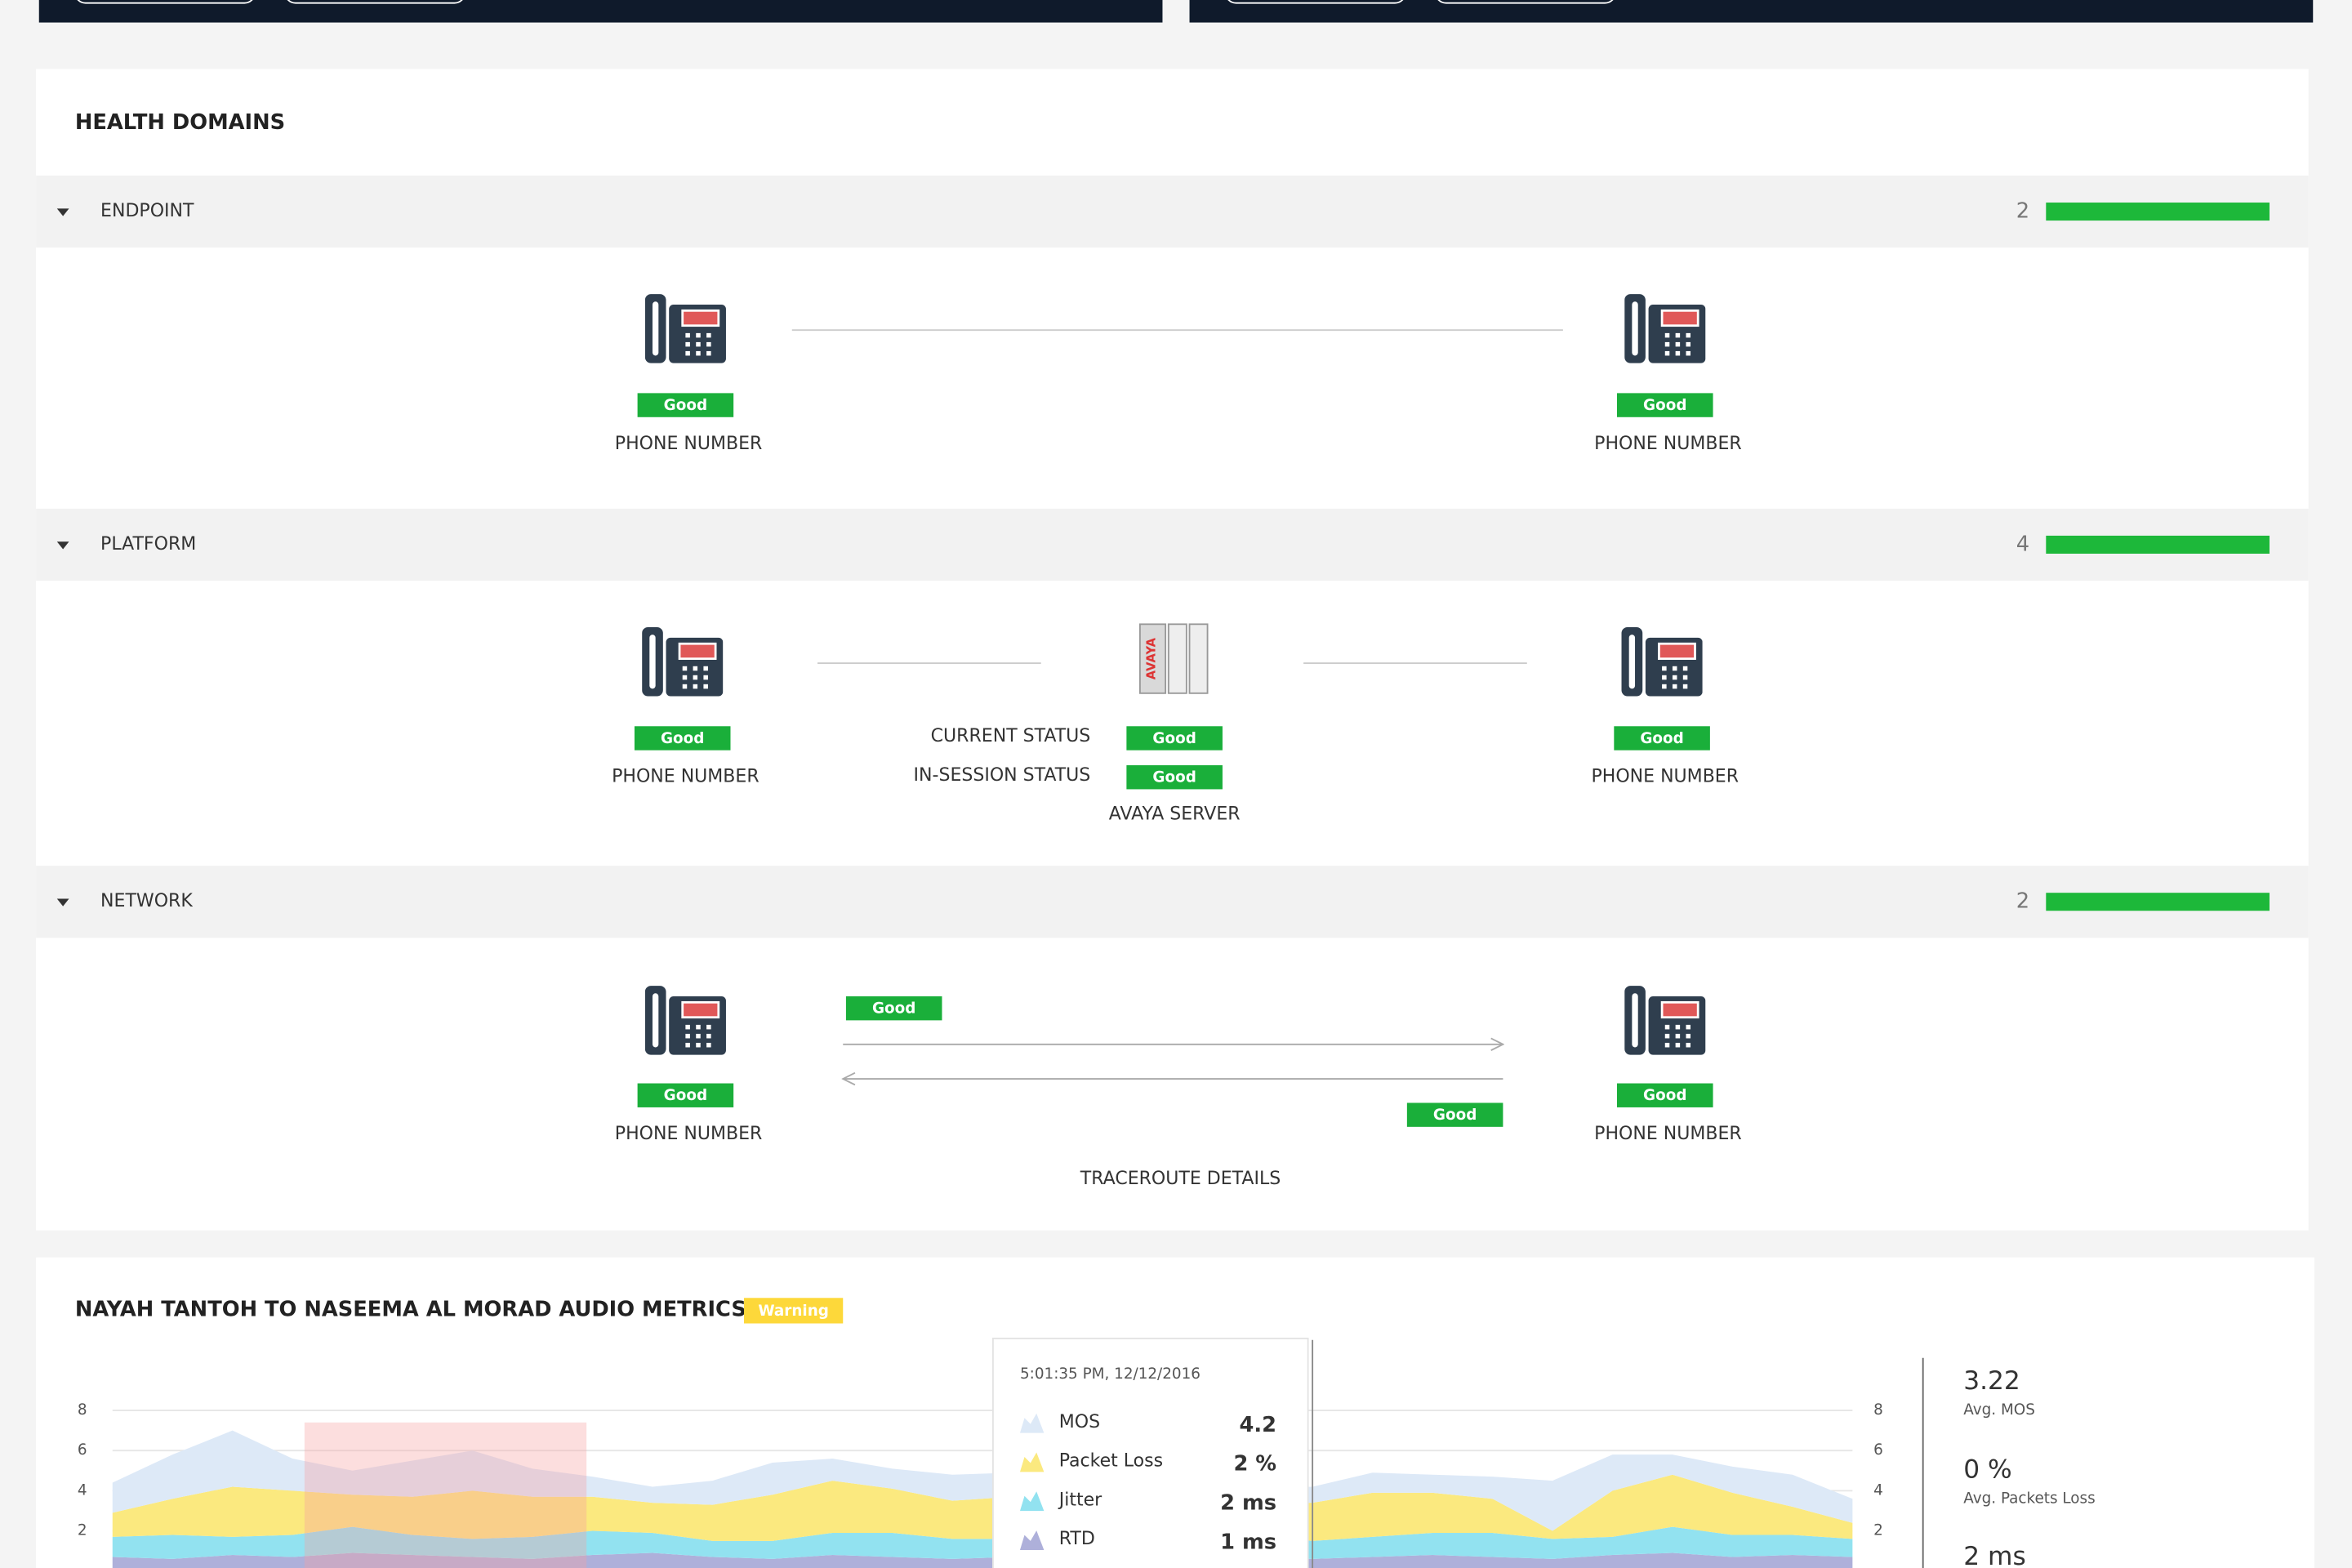 The width and height of the screenshot is (2352, 1568). Describe the element at coordinates (2022, 544) in the screenshot. I see `section-count: 4` at that location.